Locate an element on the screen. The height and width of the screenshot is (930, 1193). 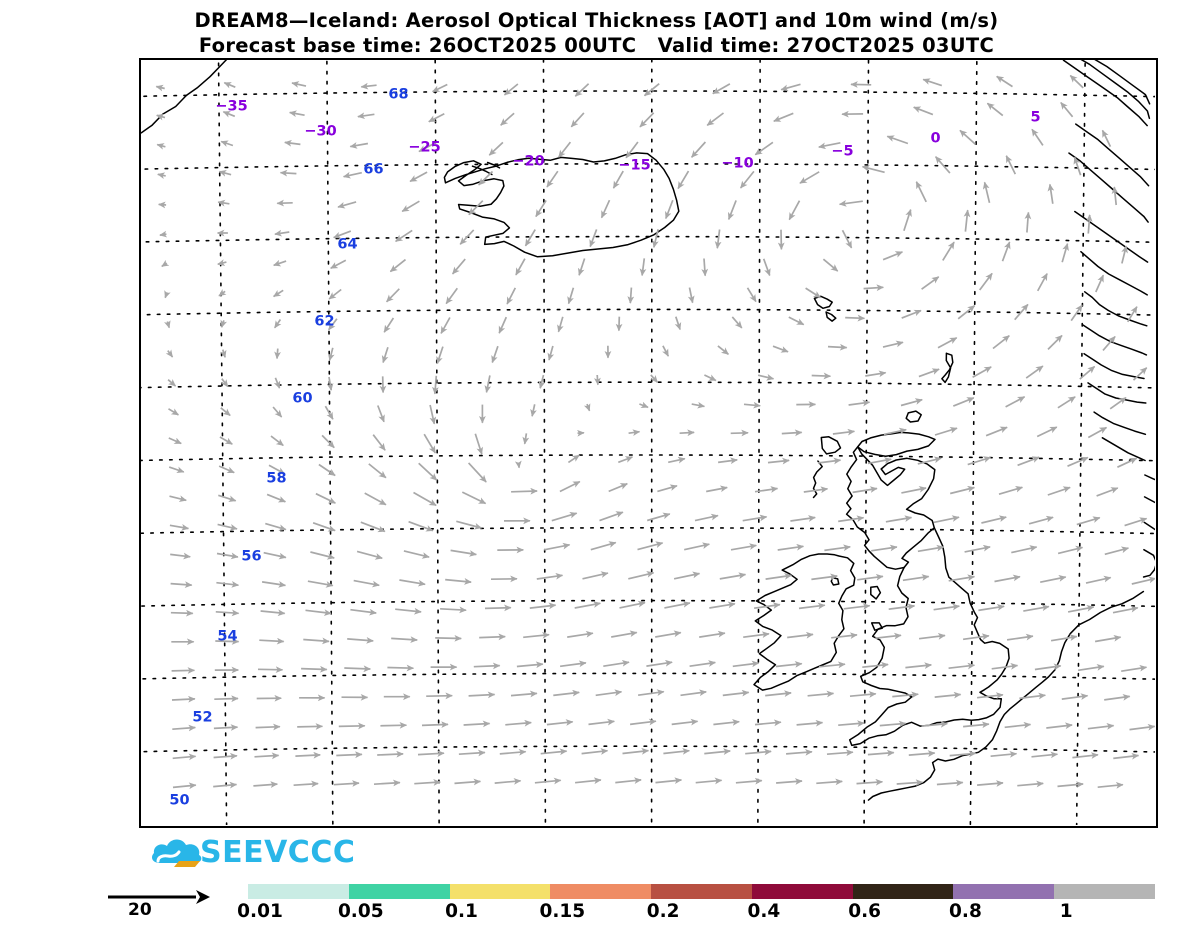
colorbar-tick-label: 0.2 is located at coordinates (663, 911).